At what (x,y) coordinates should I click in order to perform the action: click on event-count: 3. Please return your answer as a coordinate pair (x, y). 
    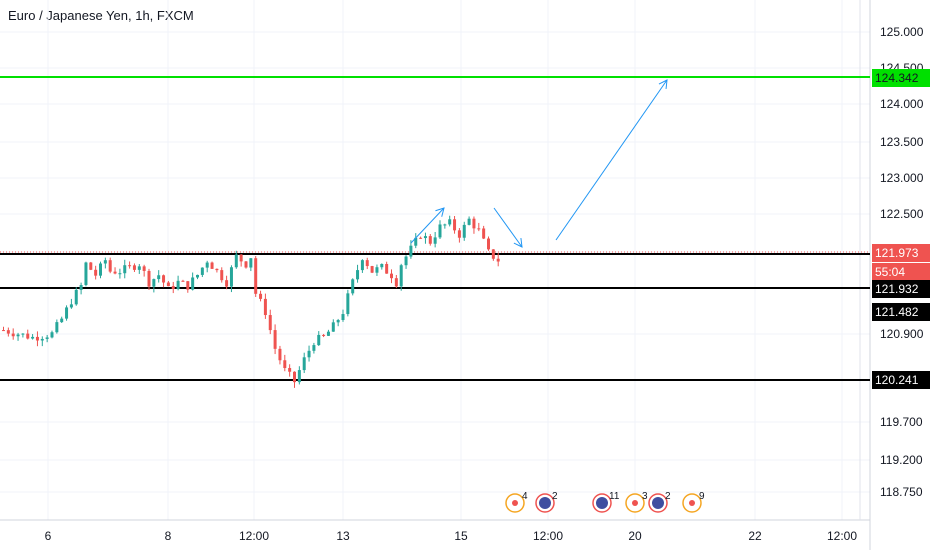
    Looking at the image, I should click on (645, 496).